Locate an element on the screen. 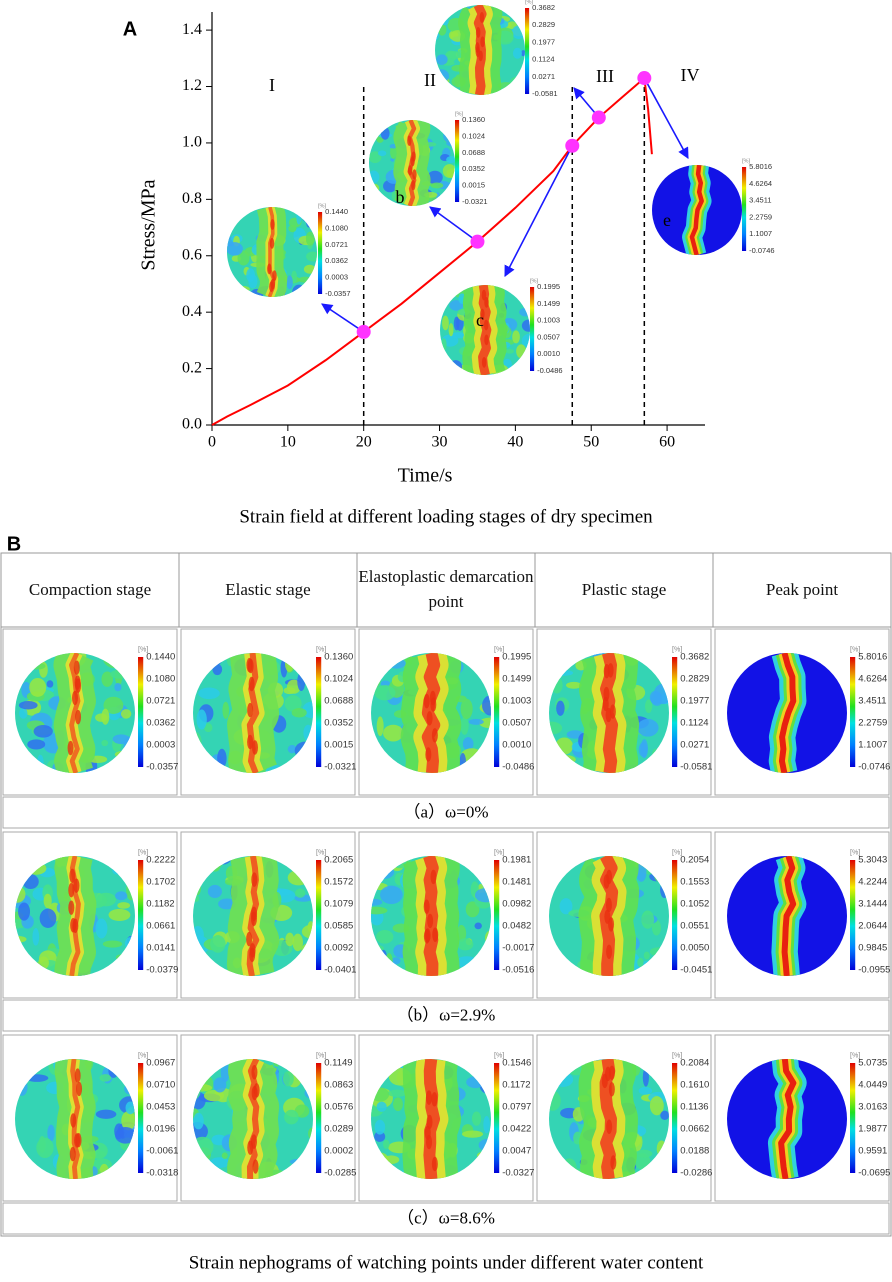  colorbar-tick-label: 0.0585 is located at coordinates (338, 926).